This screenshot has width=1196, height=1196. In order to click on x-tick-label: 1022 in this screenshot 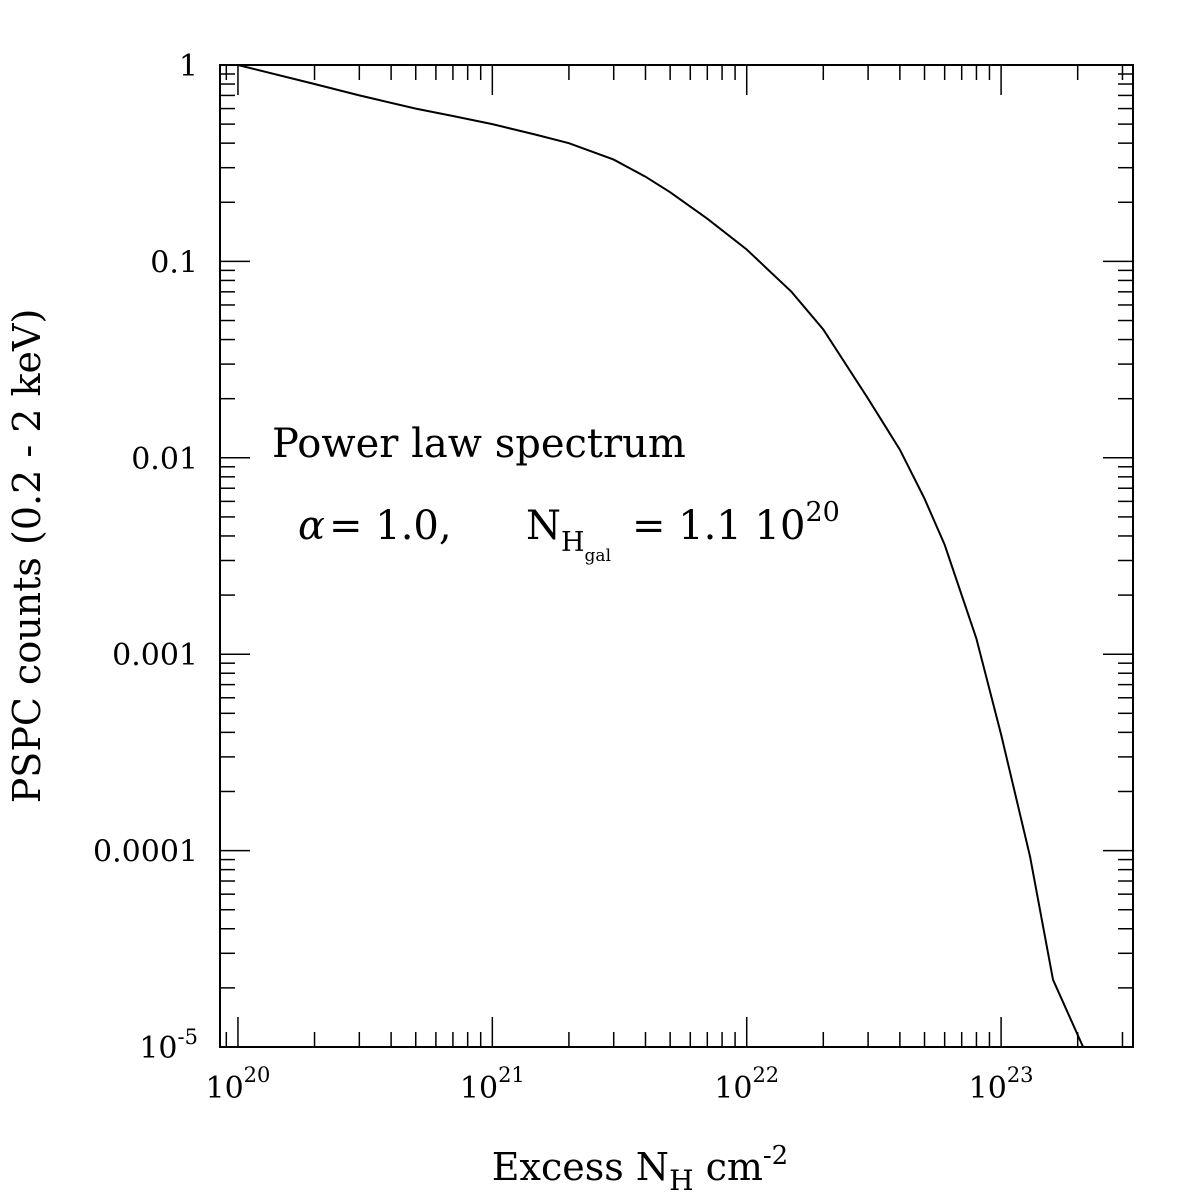, I will do `click(746, 1084)`.